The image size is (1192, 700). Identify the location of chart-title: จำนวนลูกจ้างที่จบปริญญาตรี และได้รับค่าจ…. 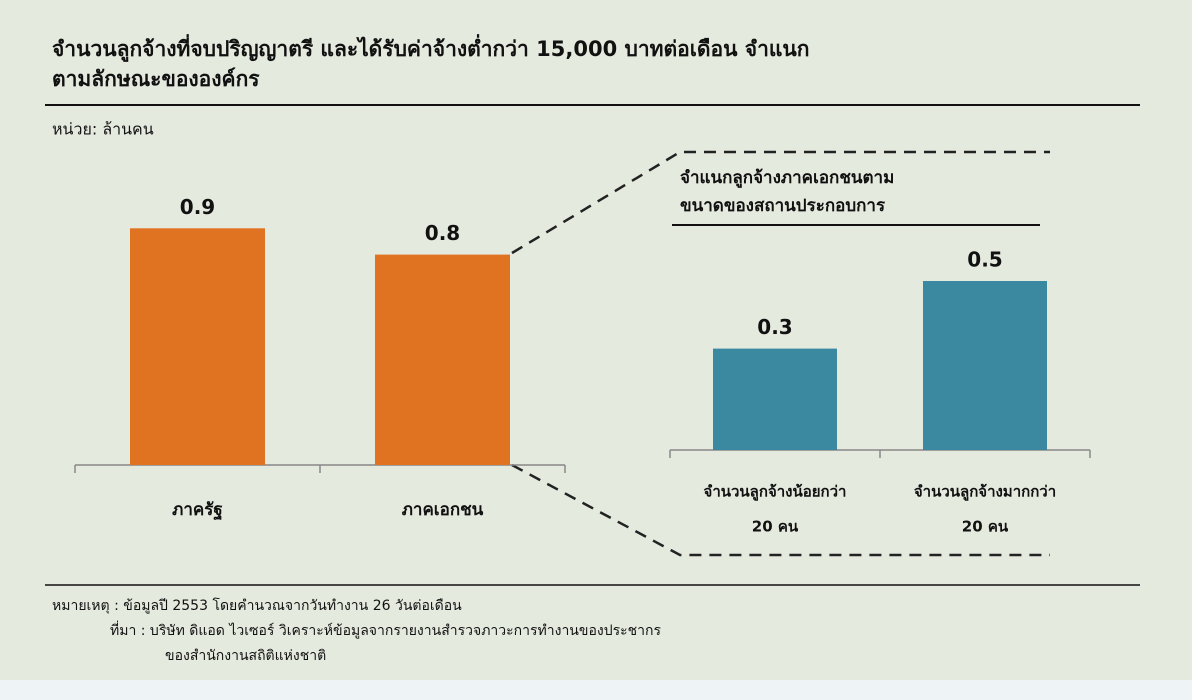
(431, 48).